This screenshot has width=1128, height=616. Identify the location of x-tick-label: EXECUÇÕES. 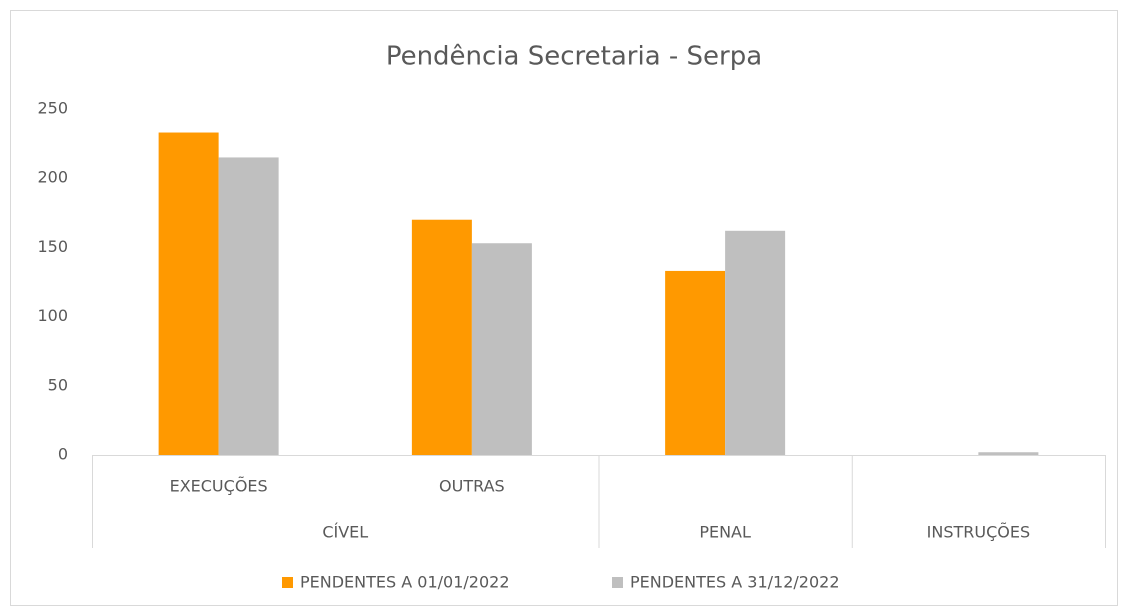
(219, 486).